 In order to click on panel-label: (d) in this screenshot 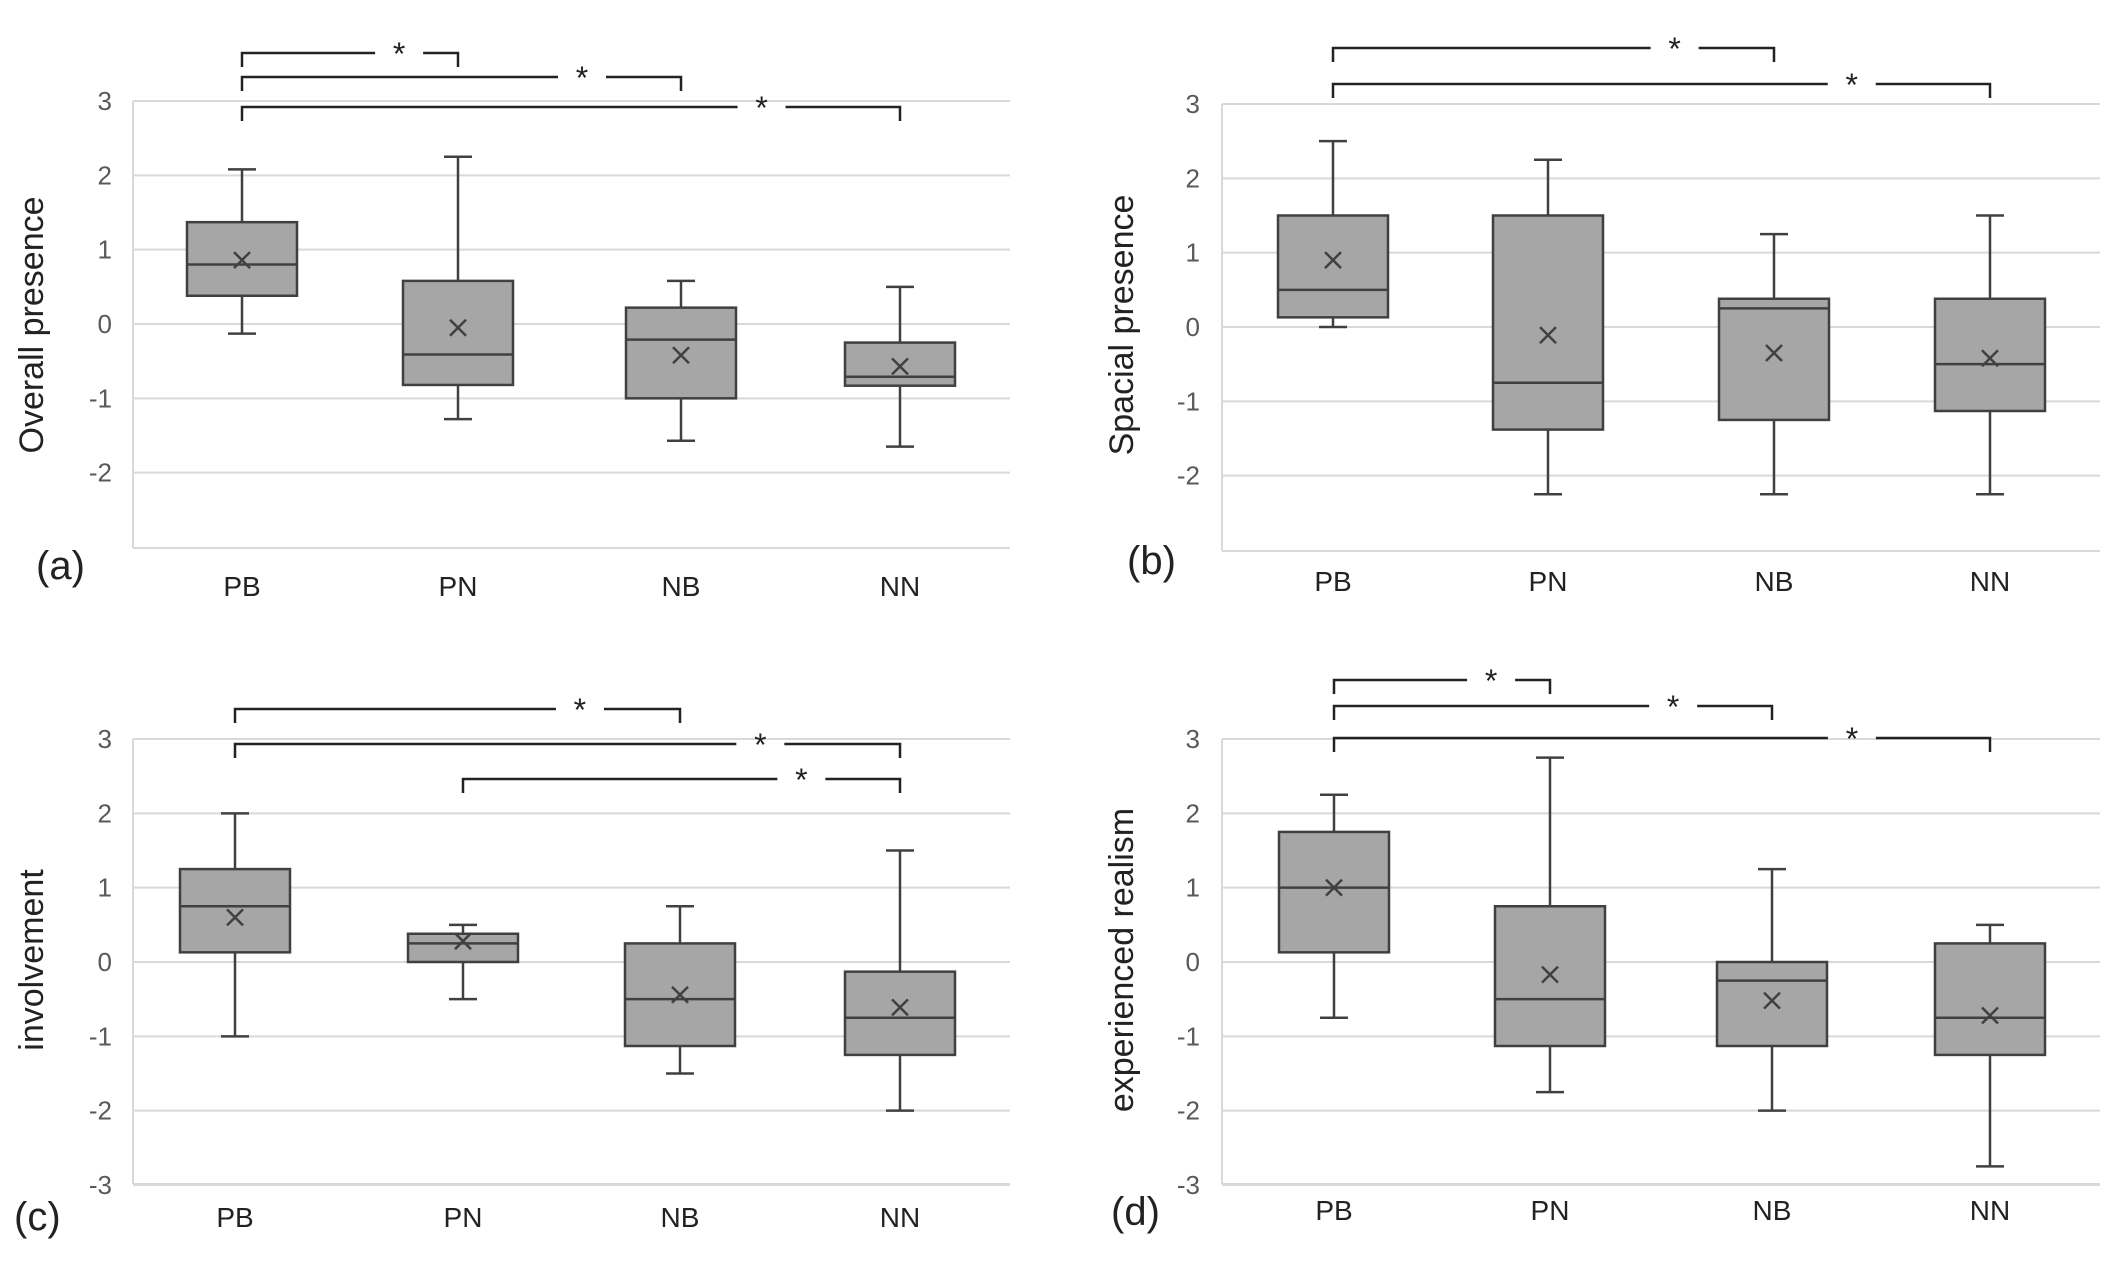, I will do `click(1135, 1212)`.